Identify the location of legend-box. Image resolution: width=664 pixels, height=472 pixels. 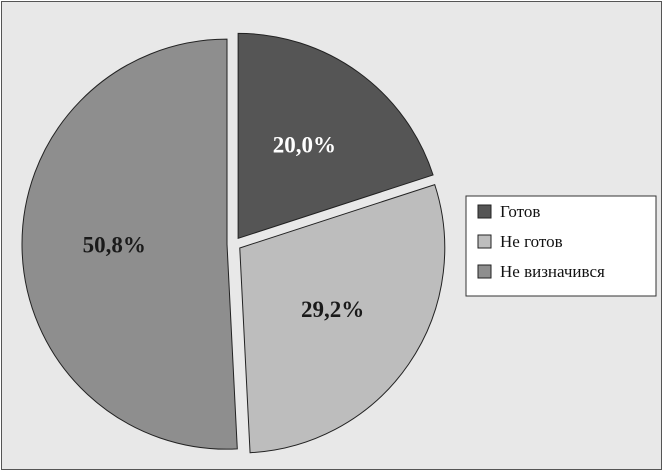
(561, 246).